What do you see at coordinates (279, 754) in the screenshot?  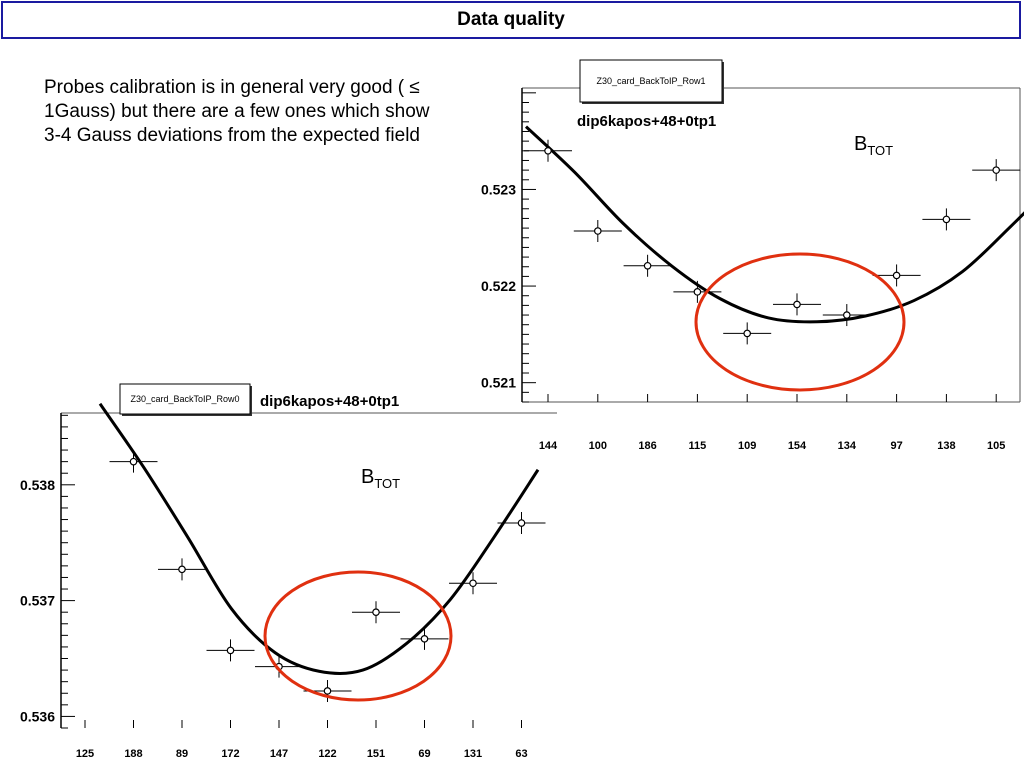 I see `x-category-label: 147` at bounding box center [279, 754].